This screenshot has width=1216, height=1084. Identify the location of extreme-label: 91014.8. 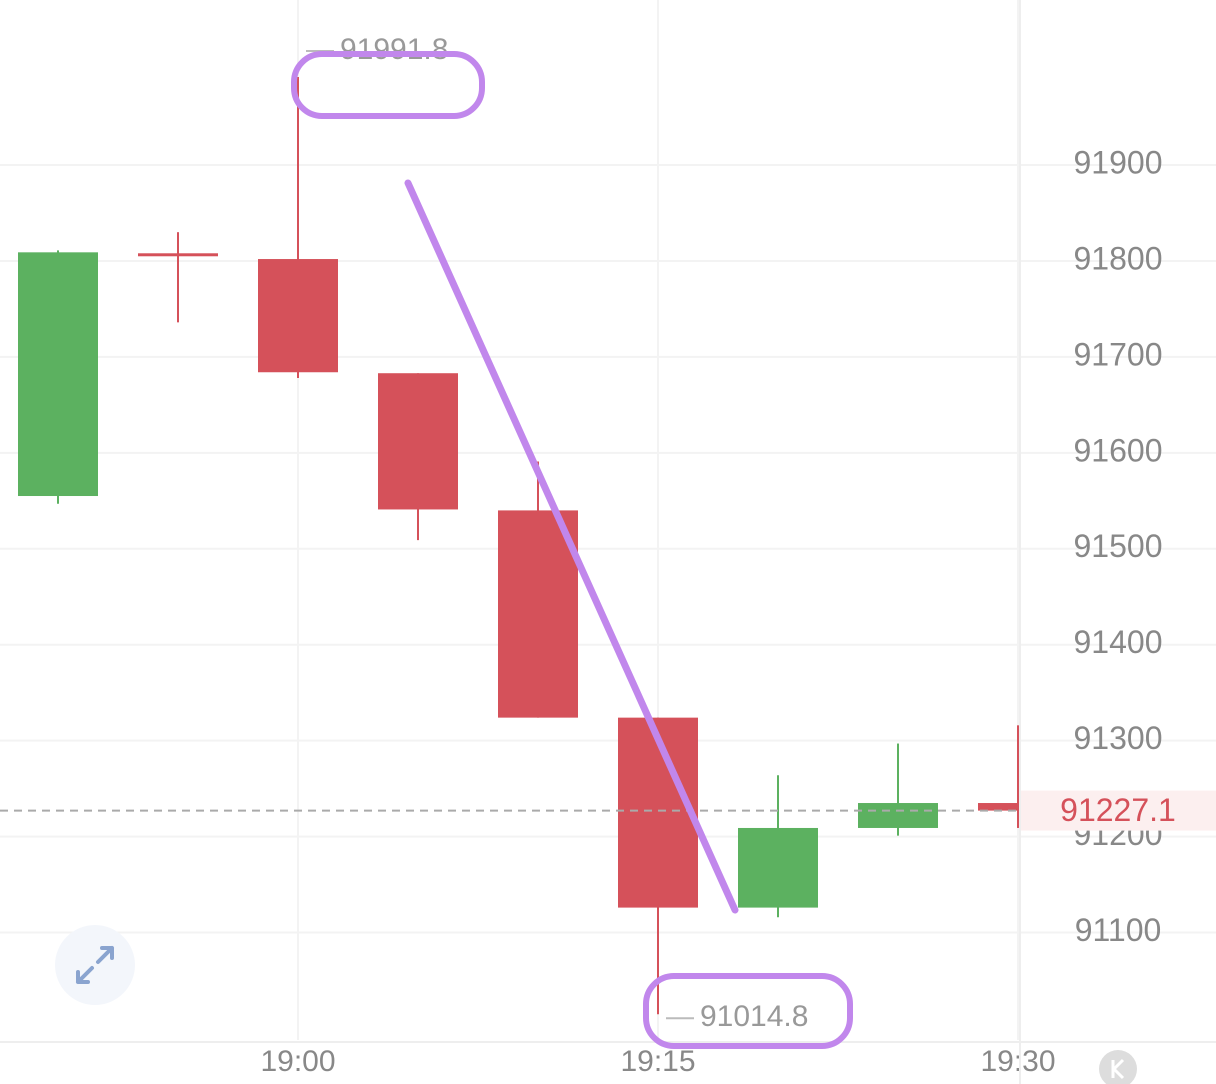
(754, 1016).